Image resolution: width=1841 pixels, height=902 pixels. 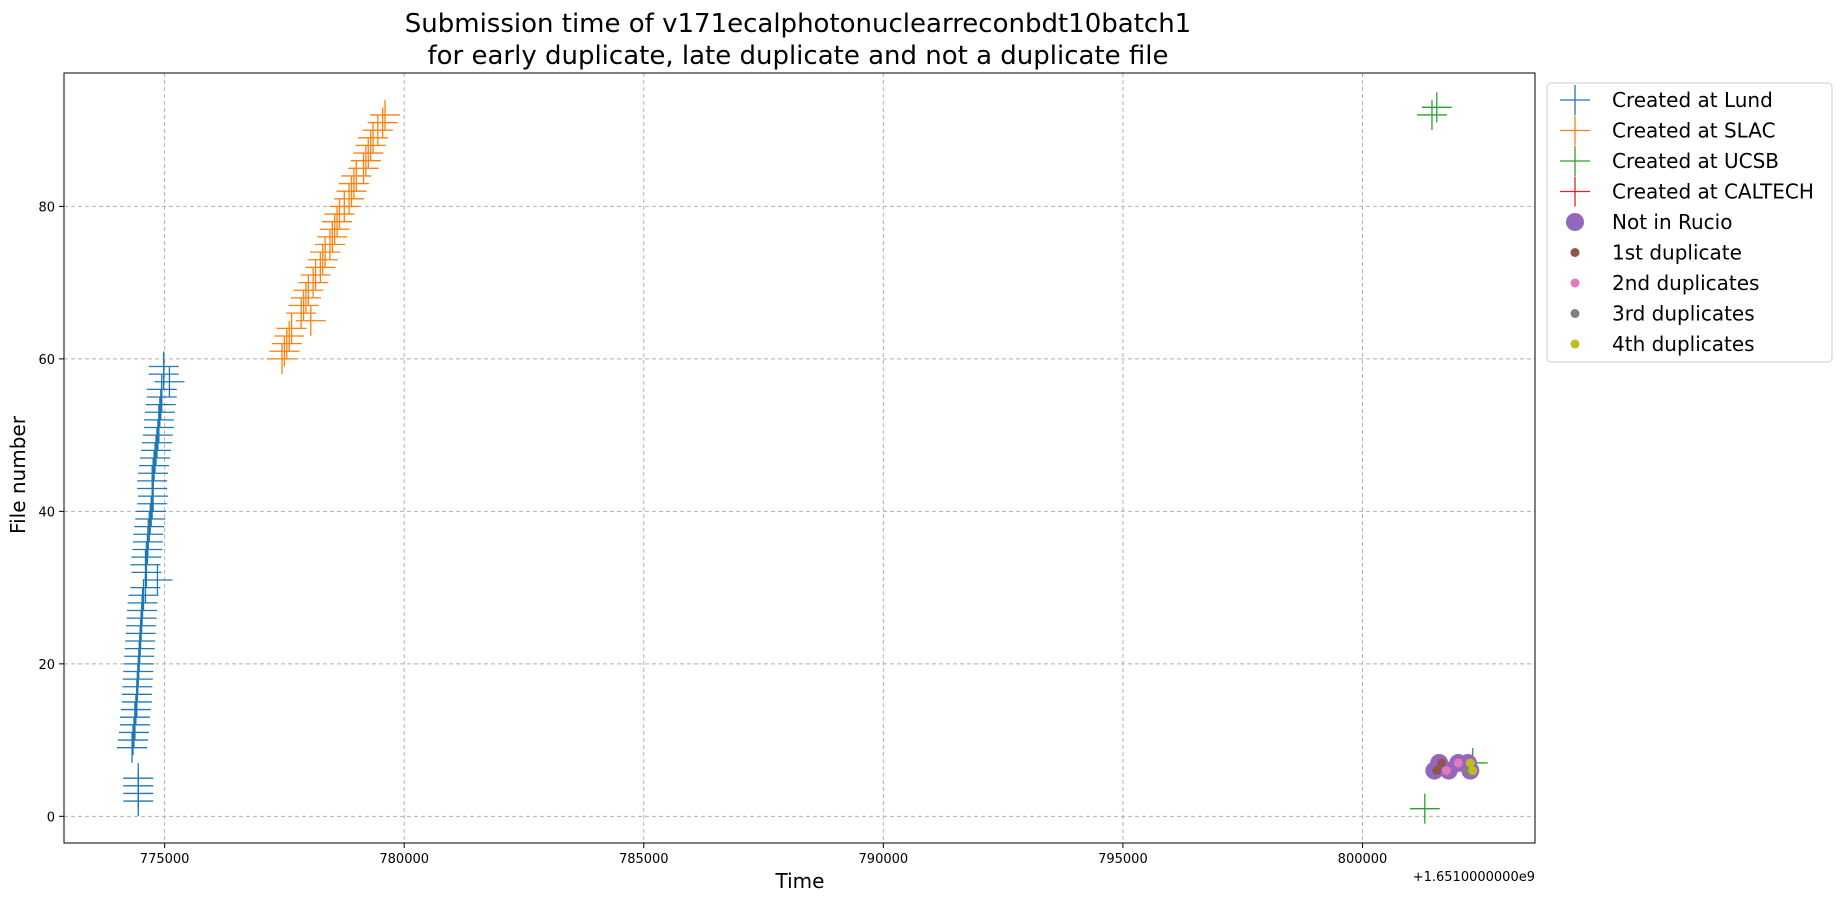 What do you see at coordinates (1692, 100) in the screenshot?
I see `legend-label: Created at Lund` at bounding box center [1692, 100].